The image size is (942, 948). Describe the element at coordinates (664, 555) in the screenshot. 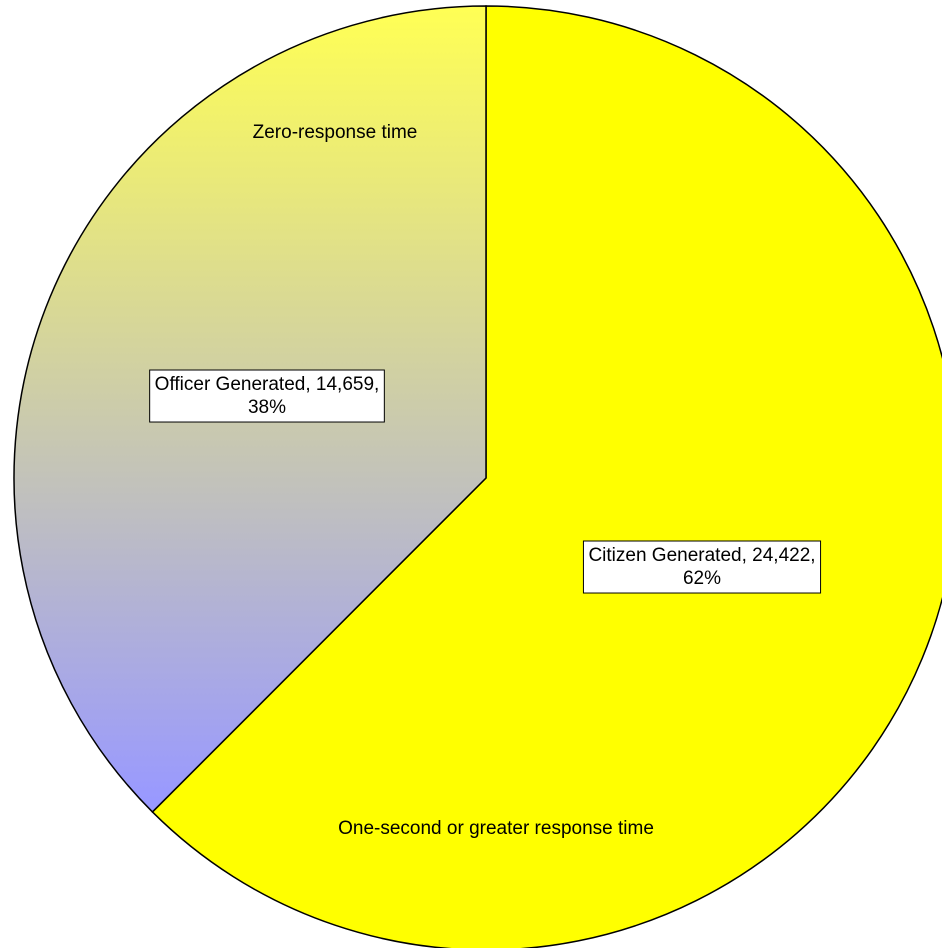

I see `label-name: Citizen Generated` at that location.